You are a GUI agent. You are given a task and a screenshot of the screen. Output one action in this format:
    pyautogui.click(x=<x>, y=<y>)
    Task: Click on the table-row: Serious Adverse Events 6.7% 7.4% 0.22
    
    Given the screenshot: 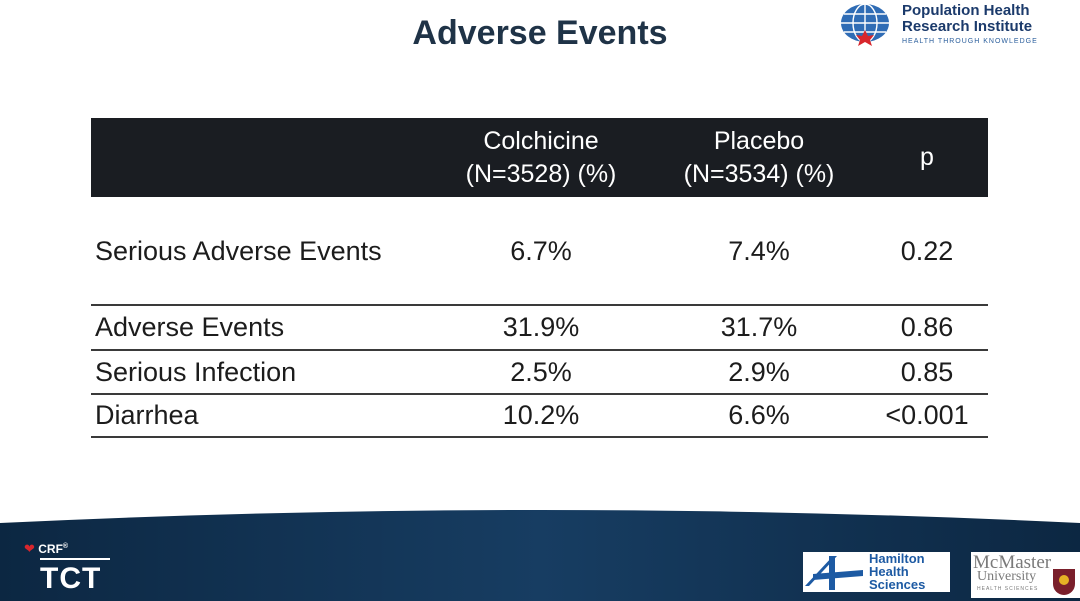 What is the action you would take?
    pyautogui.click(x=539, y=251)
    